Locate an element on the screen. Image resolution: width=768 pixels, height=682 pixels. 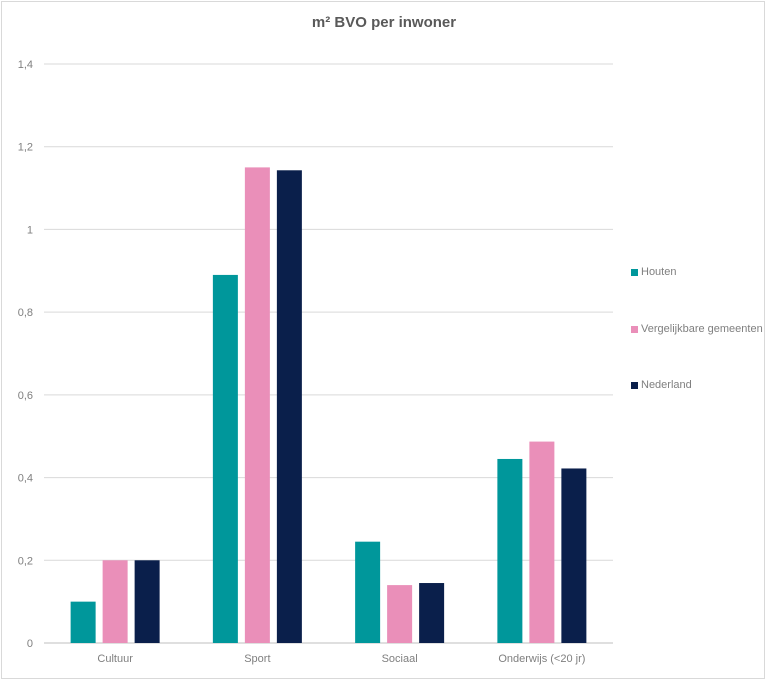
legend-item: Nederland is located at coordinates (661, 385).